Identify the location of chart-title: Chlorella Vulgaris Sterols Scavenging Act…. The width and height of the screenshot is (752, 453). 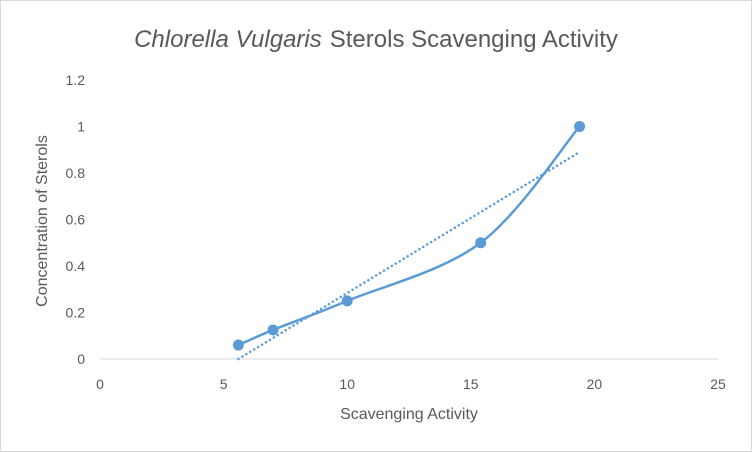
(376, 39).